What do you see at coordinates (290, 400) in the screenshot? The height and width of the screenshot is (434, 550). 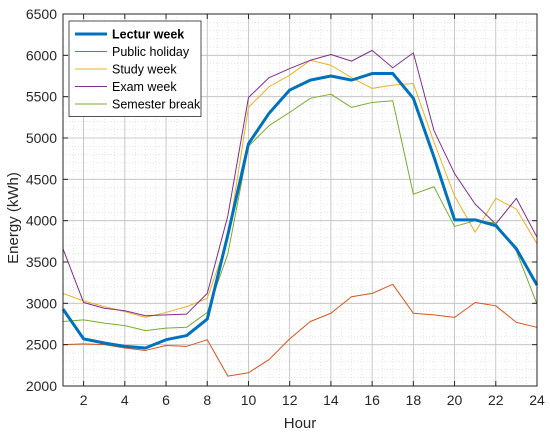 I see `x-tick-label: 12` at bounding box center [290, 400].